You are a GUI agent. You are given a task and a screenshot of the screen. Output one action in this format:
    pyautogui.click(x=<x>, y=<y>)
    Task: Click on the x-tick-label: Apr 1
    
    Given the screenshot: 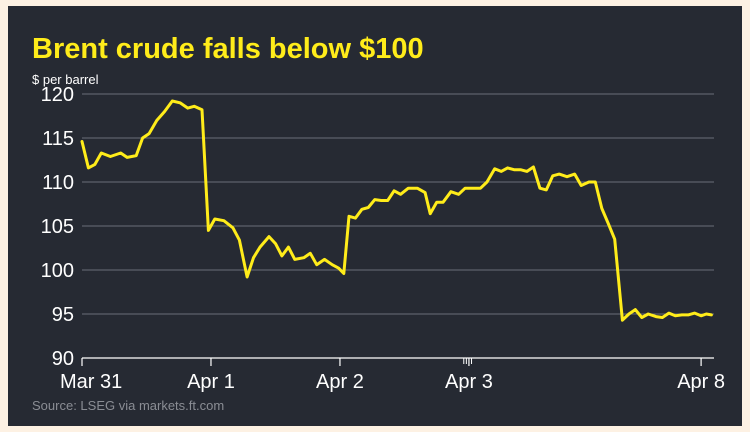 What is the action you would take?
    pyautogui.click(x=211, y=382)
    